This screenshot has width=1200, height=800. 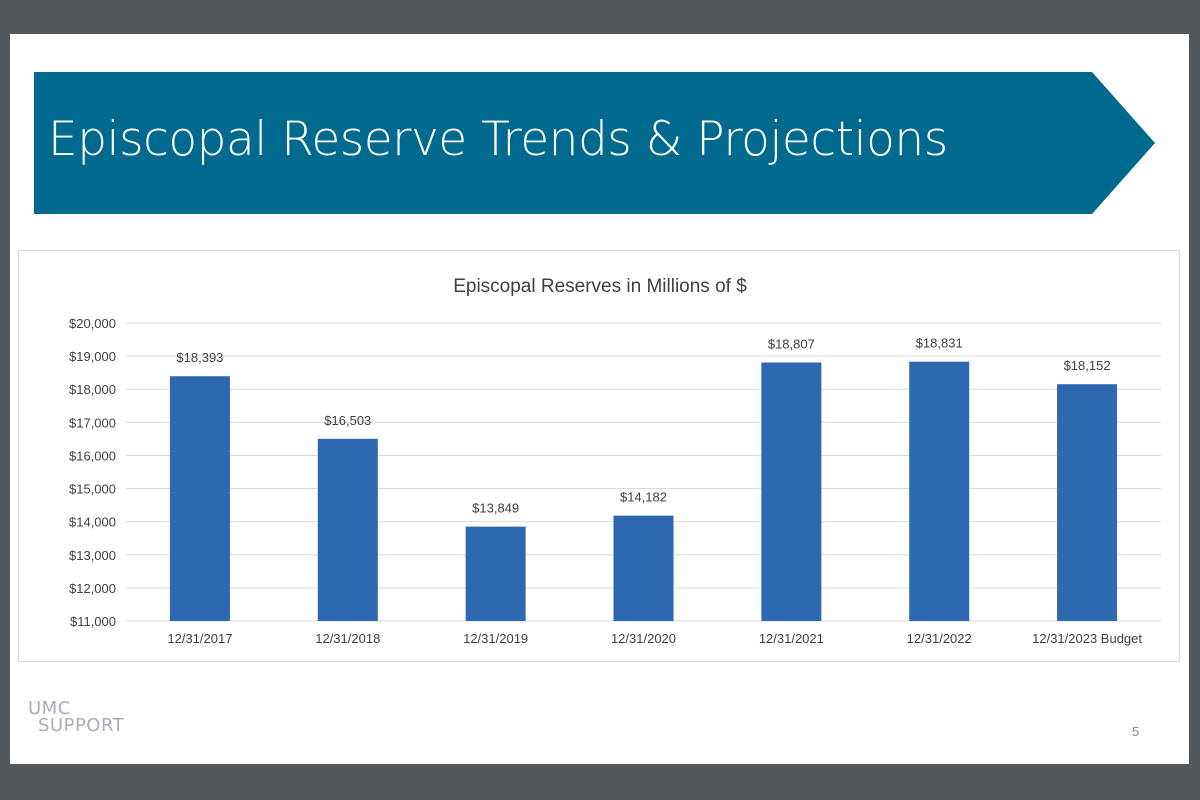 What do you see at coordinates (495, 508) in the screenshot?
I see `data-label: $13,849` at bounding box center [495, 508].